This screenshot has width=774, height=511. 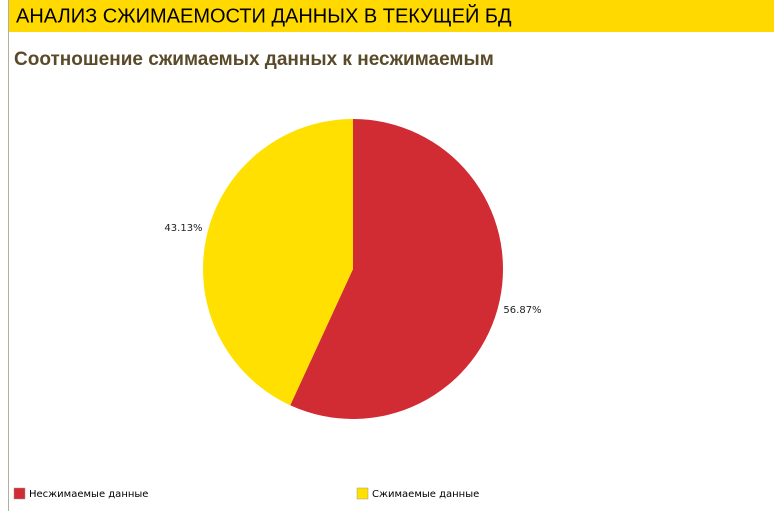 I want to click on page-title: АНАЛИЗ СЖИМАЕМОСТИ ДАННЫХ В ТЕКУЩЕЙ БД, so click(x=264, y=15).